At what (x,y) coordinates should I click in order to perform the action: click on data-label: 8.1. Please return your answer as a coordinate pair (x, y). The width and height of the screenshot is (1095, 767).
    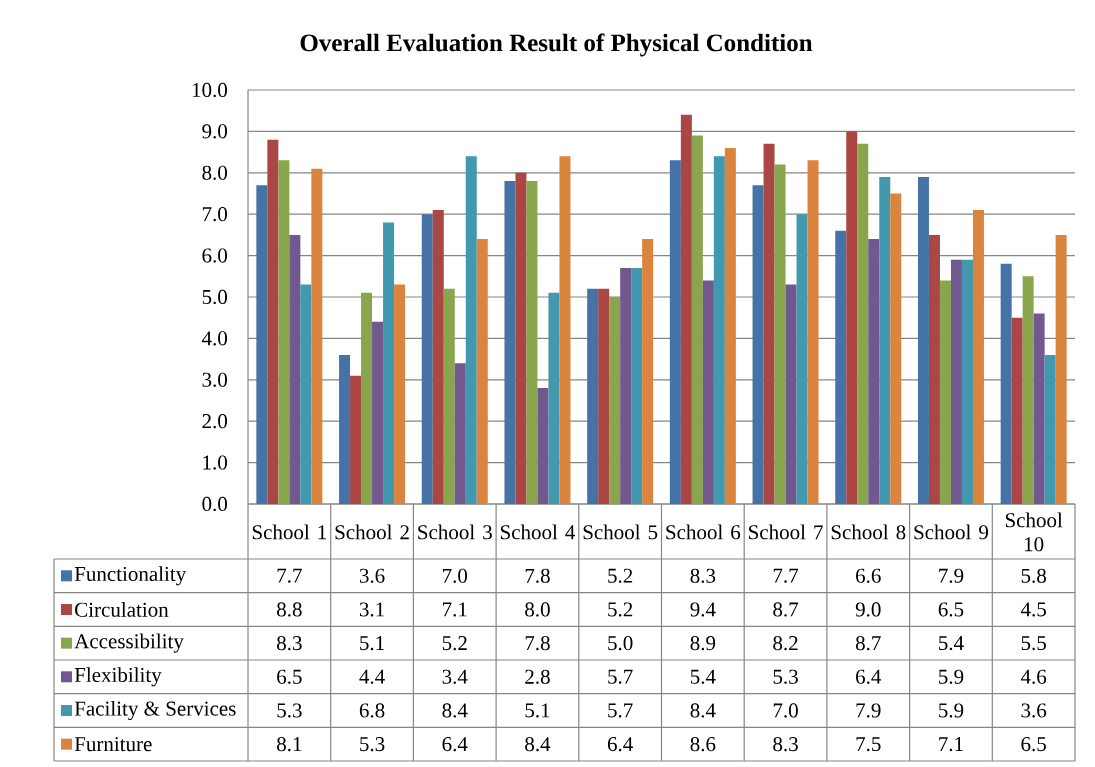
    Looking at the image, I should click on (289, 744).